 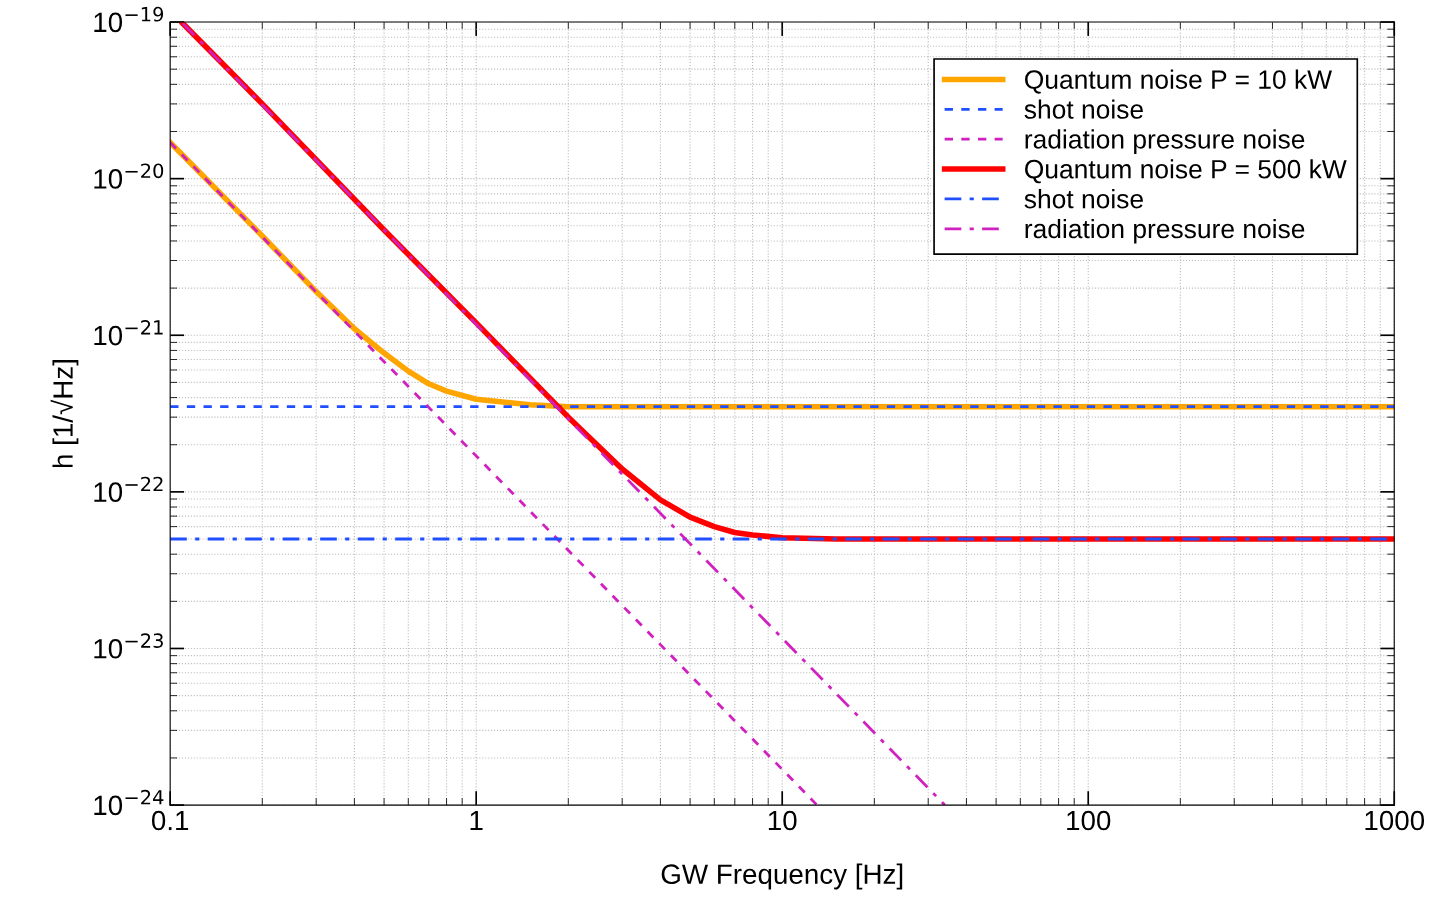 I want to click on x-tick-label: 10, so click(x=782, y=820).